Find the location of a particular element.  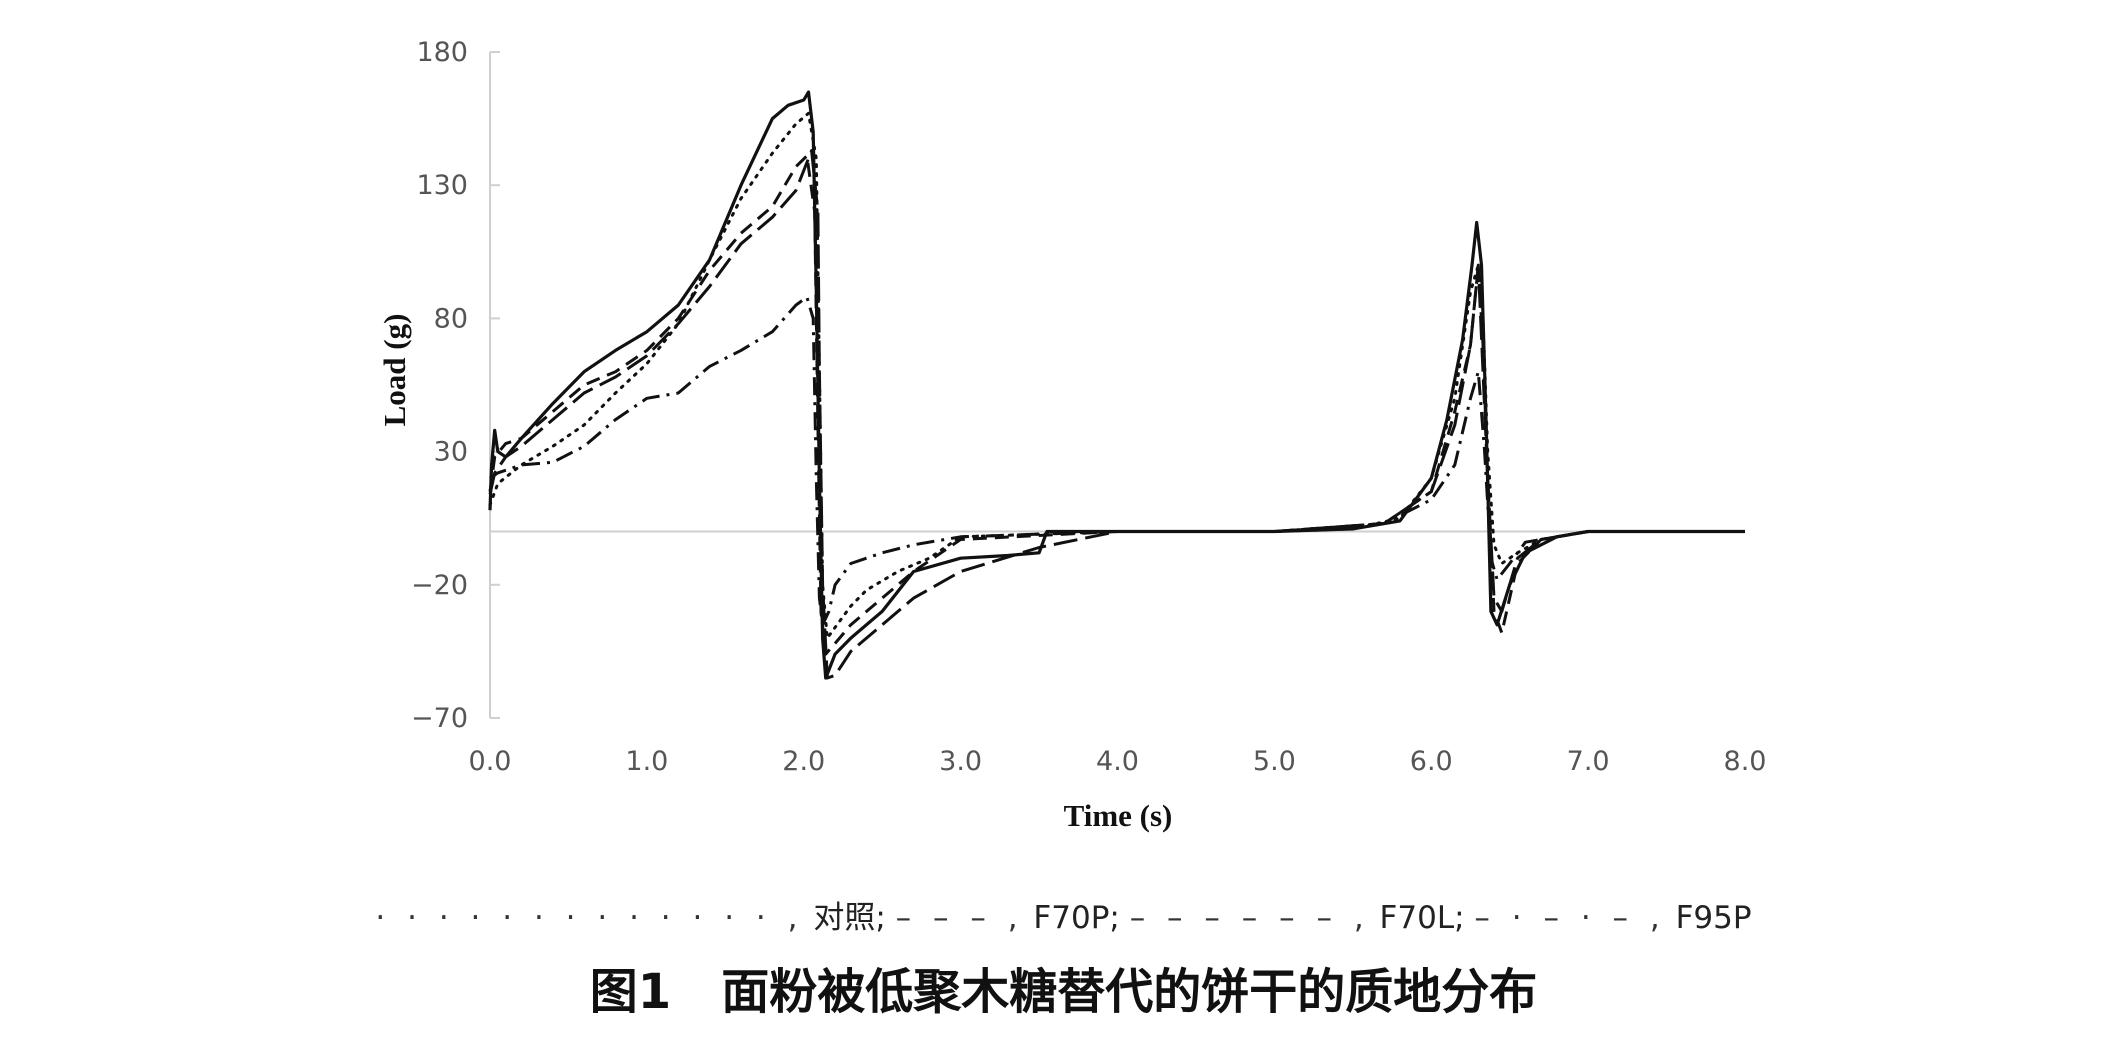

x-tick-label: 6.0 is located at coordinates (1431, 761).